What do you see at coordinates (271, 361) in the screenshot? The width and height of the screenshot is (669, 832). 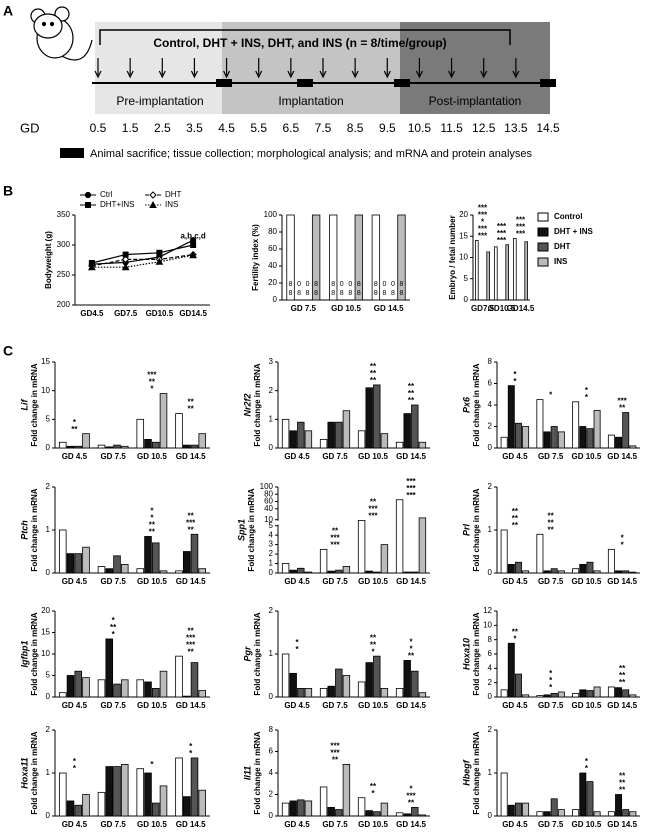 I see `y-tick-label: 3` at bounding box center [271, 361].